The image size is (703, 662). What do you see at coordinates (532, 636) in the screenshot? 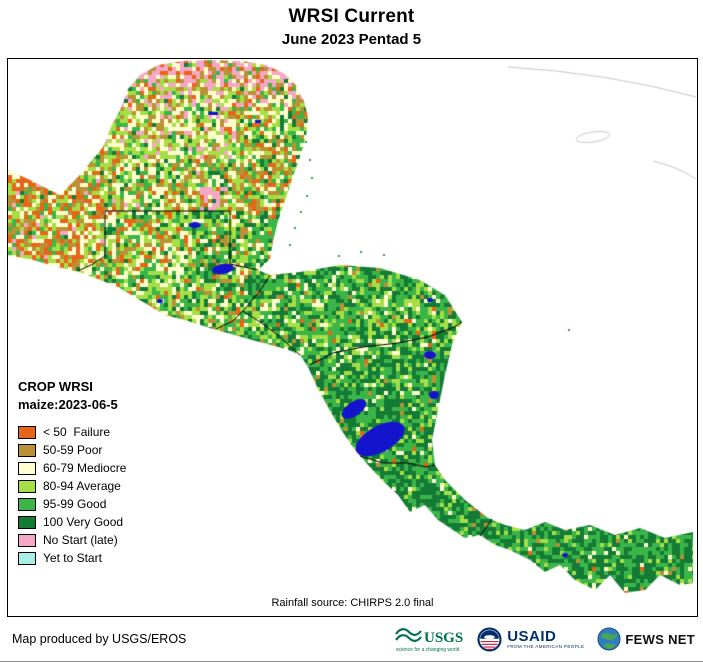
I see `usaid-wordmark: USAID` at bounding box center [532, 636].